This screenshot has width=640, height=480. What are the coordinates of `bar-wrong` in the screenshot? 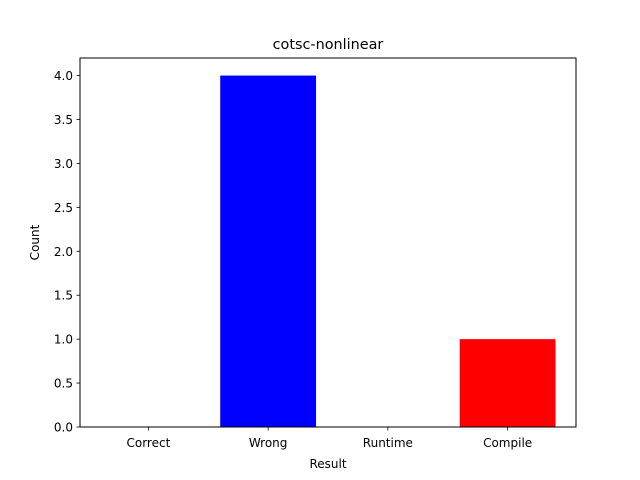 It's located at (268, 251).